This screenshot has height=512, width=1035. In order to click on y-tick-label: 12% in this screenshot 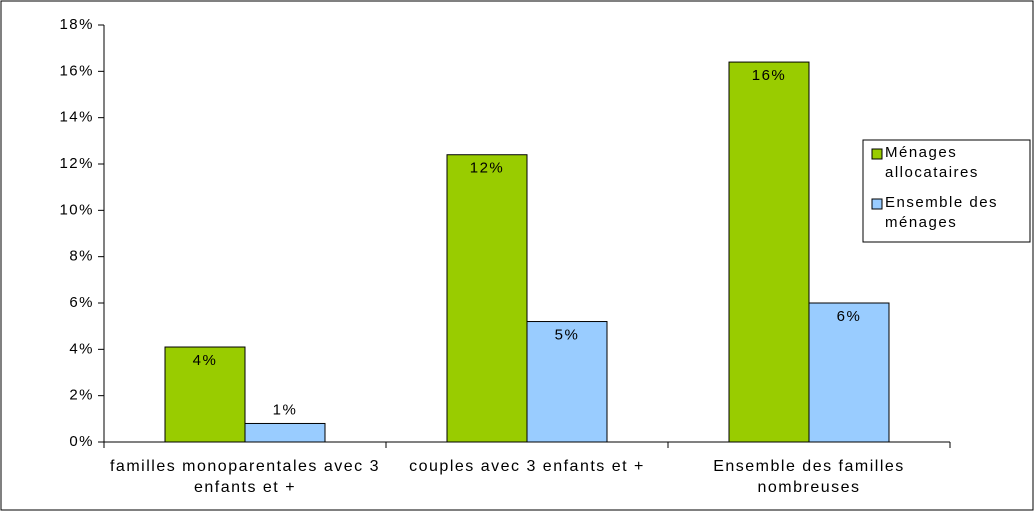, I will do `click(76, 163)`.